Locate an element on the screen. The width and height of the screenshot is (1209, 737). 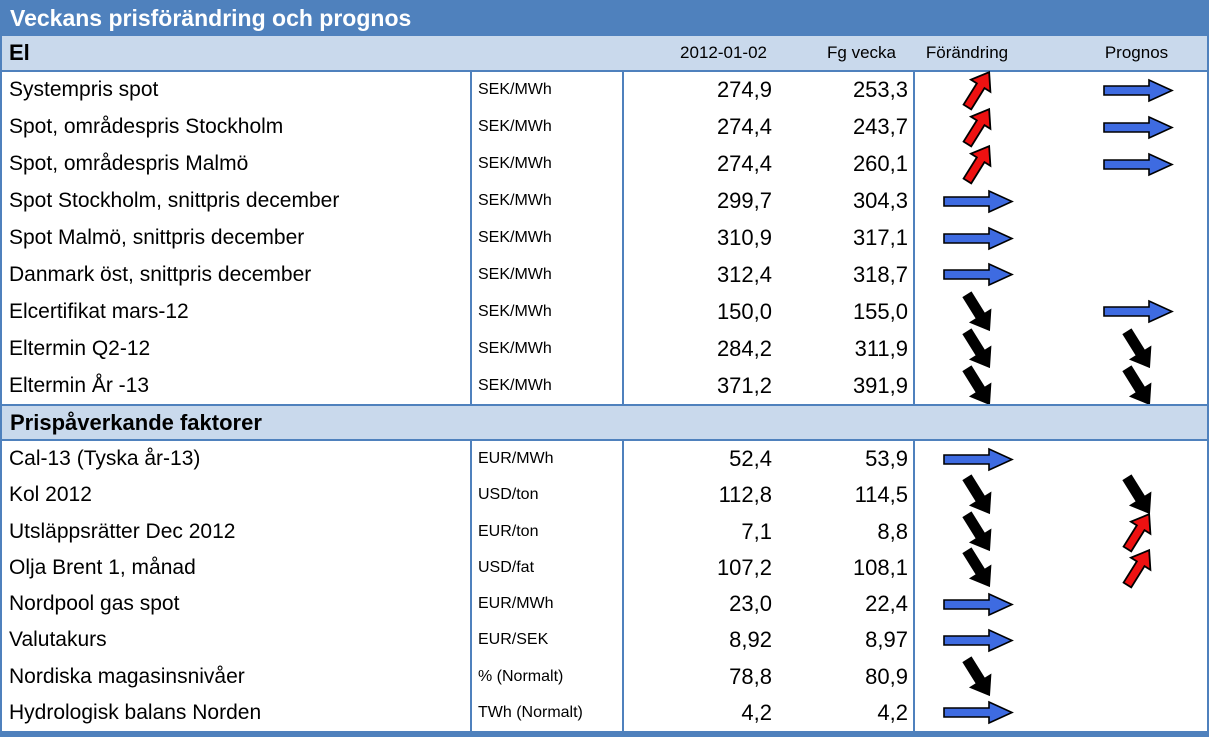
row-value-current: 107,2 is located at coordinates (744, 567).